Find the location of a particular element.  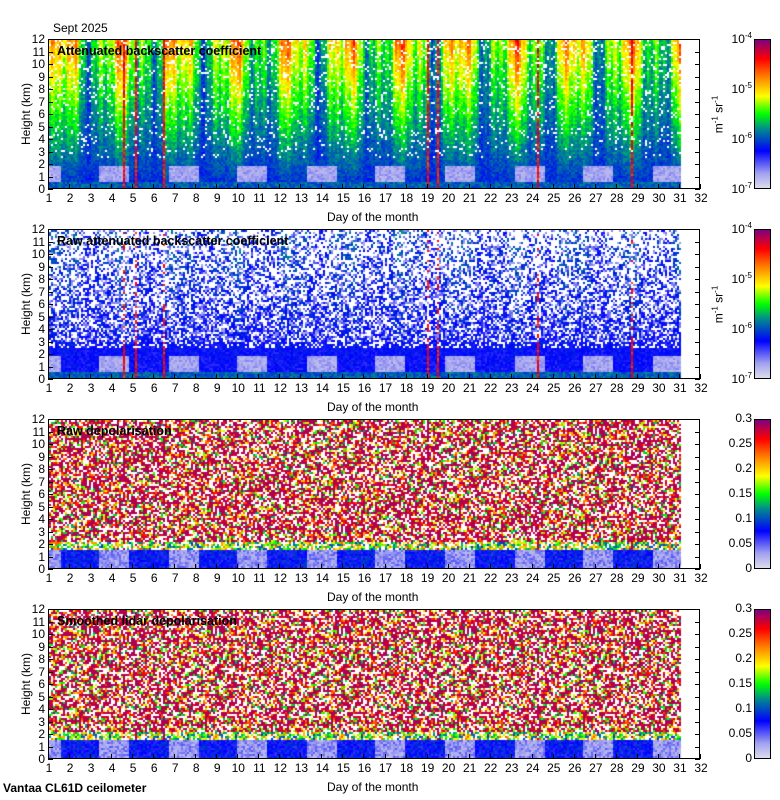

colorbar-tick-base: 10 is located at coordinates (738, 189).